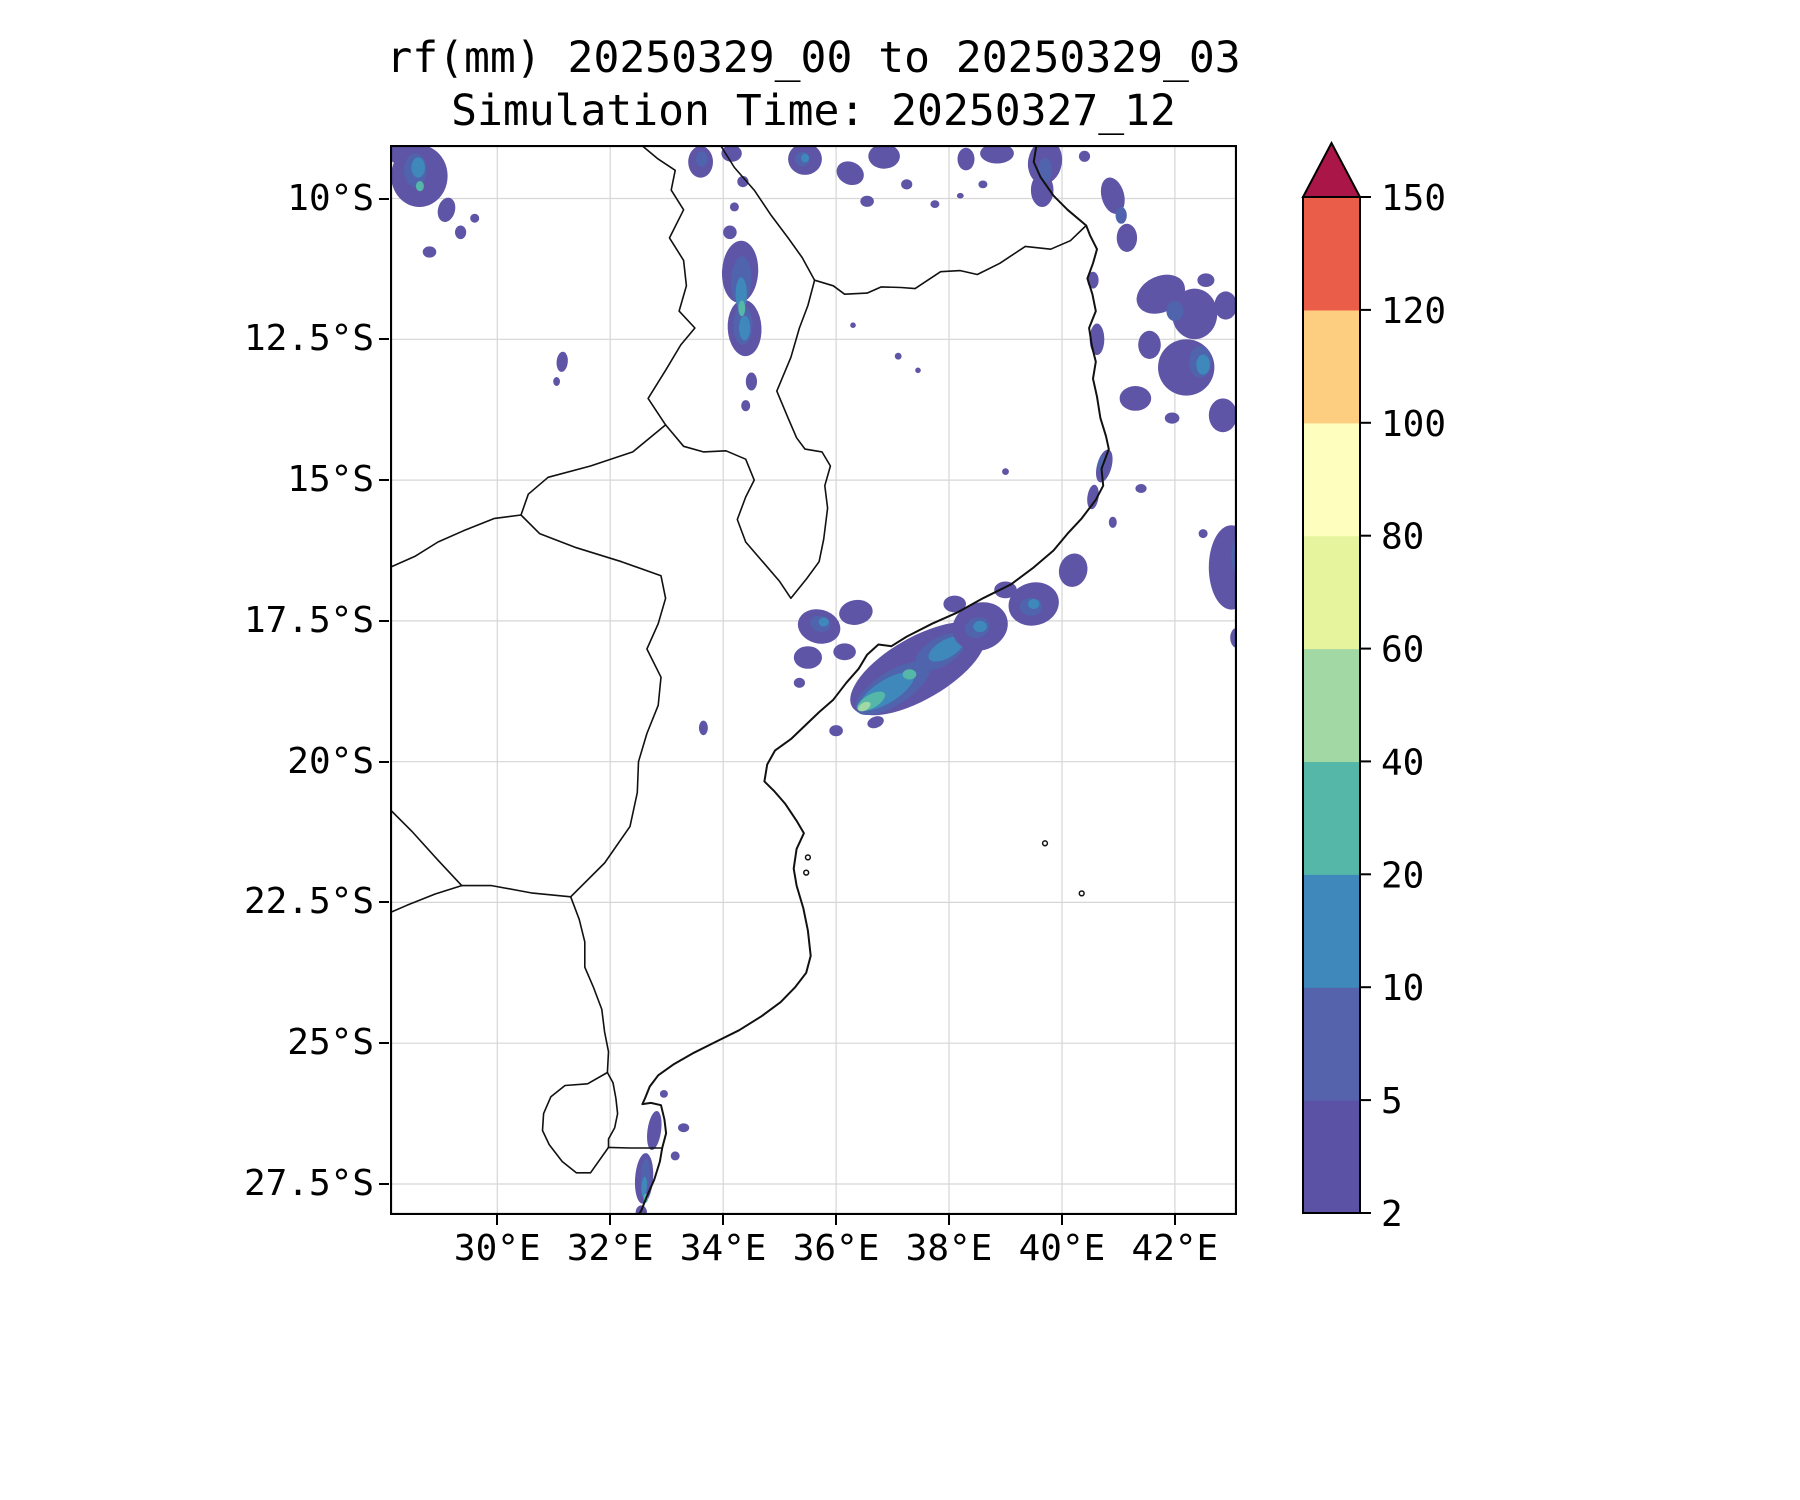 The image size is (1800, 1500). Describe the element at coordinates (1402, 762) in the screenshot. I see `colorbar-tick-label: 40` at that location.